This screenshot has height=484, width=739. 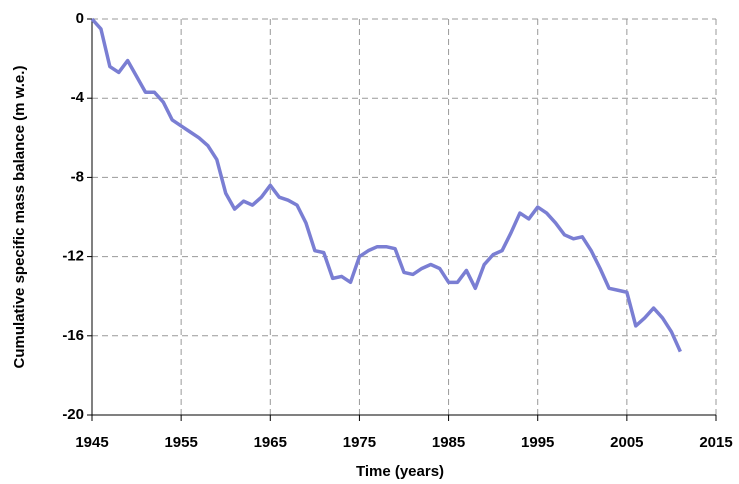 What do you see at coordinates (78, 97) in the screenshot?
I see `y-tick-label: -4` at bounding box center [78, 97].